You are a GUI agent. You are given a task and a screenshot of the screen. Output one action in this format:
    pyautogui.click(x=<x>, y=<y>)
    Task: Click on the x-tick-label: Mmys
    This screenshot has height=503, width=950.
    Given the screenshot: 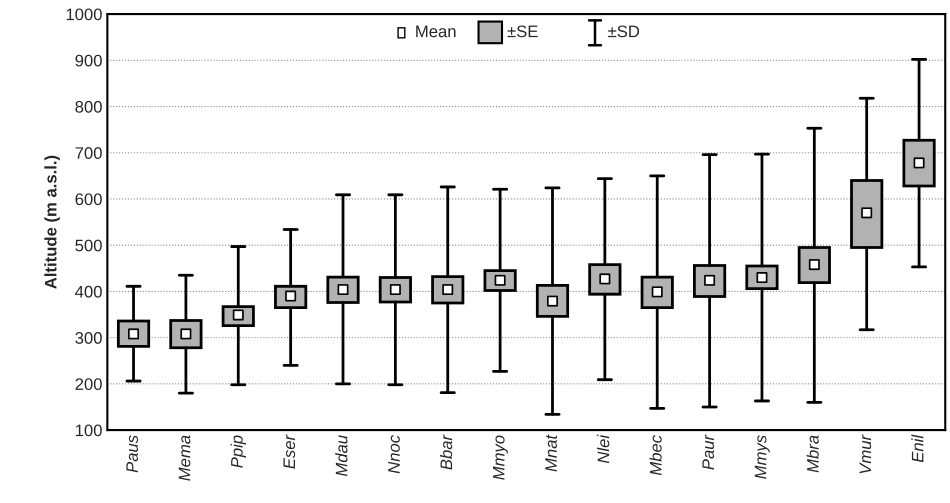 What is the action you would take?
    pyautogui.click(x=762, y=457)
    